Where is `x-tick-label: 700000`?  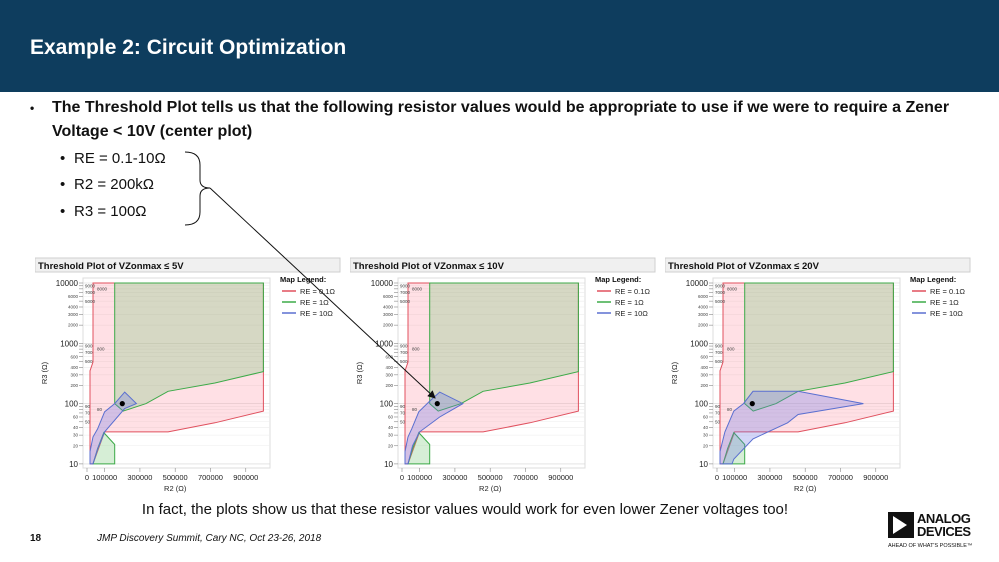 x-tick-label: 700000 is located at coordinates (210, 477).